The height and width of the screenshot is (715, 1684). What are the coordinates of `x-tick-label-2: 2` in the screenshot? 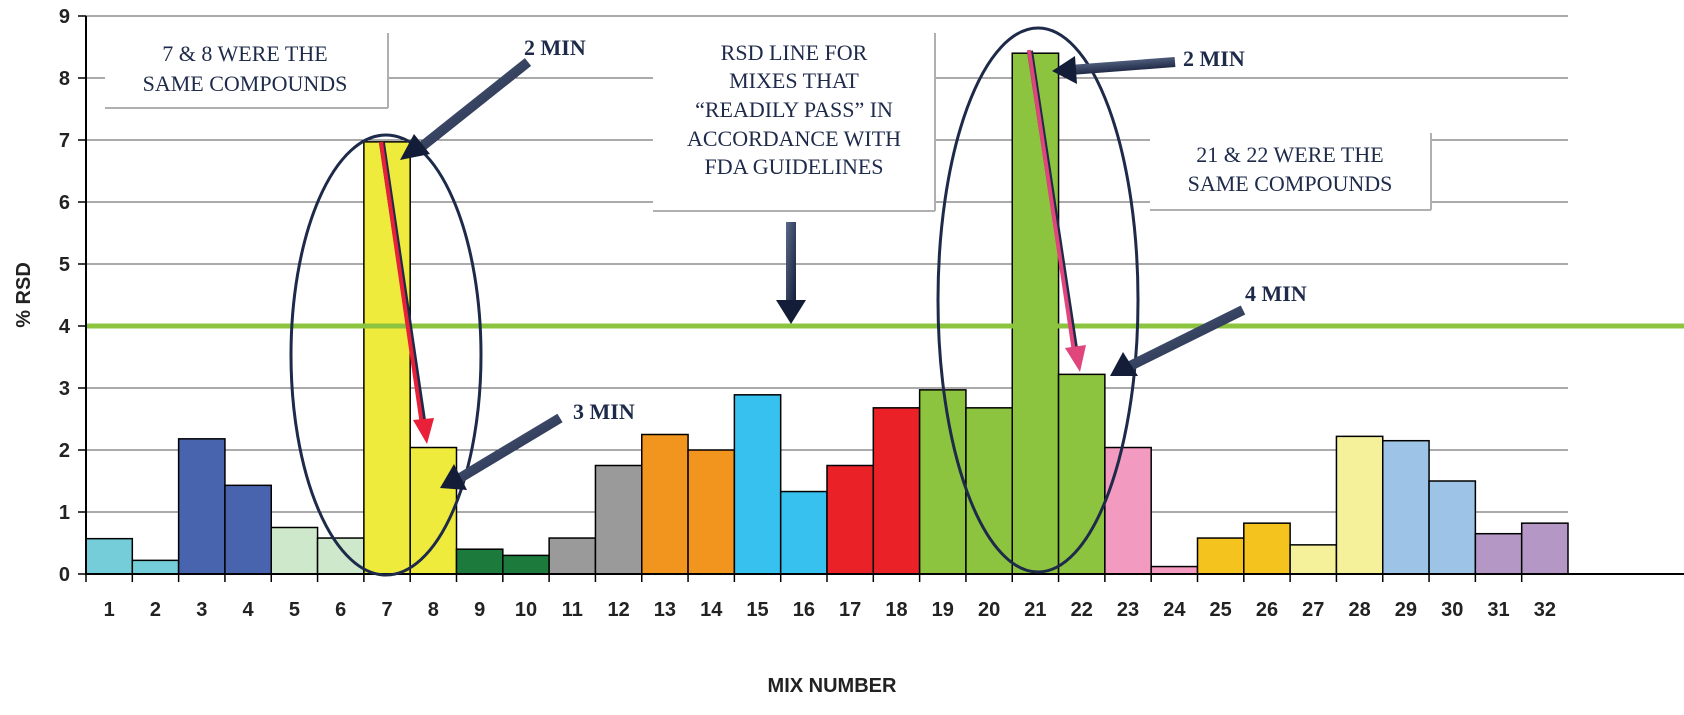 It's located at (155, 610).